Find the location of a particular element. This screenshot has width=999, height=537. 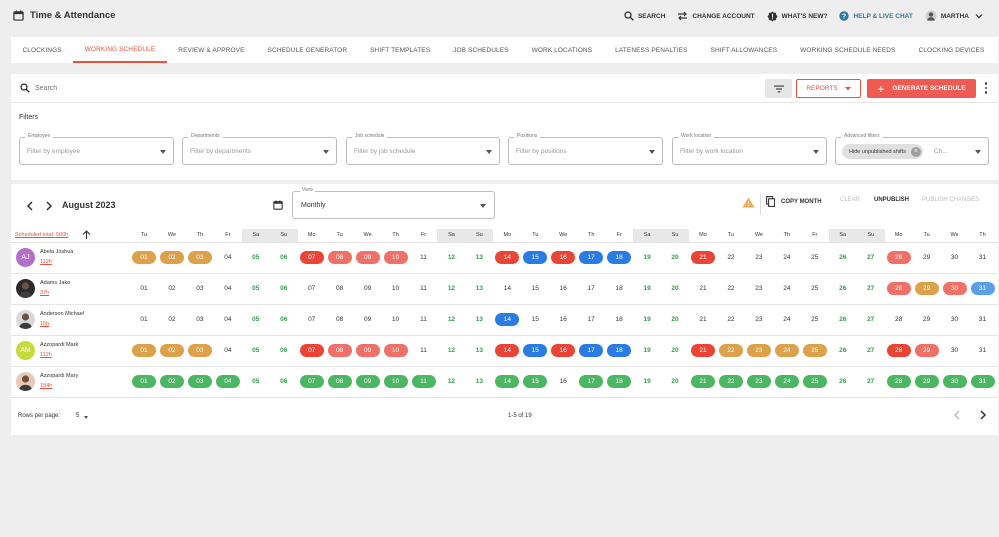

search-action: SEARCH is located at coordinates (644, 16).